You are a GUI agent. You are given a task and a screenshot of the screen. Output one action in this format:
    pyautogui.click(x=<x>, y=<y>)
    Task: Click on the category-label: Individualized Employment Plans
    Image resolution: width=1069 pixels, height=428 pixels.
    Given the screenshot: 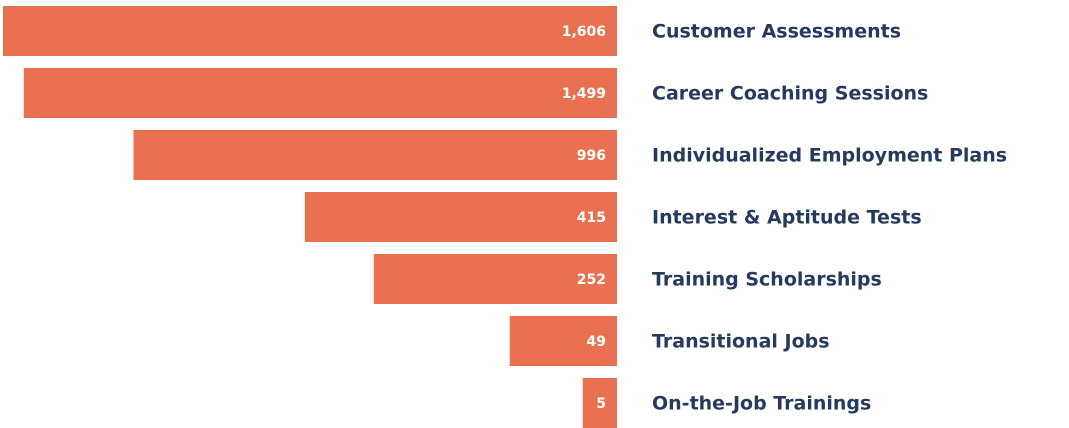 What is the action you would take?
    pyautogui.click(x=829, y=156)
    